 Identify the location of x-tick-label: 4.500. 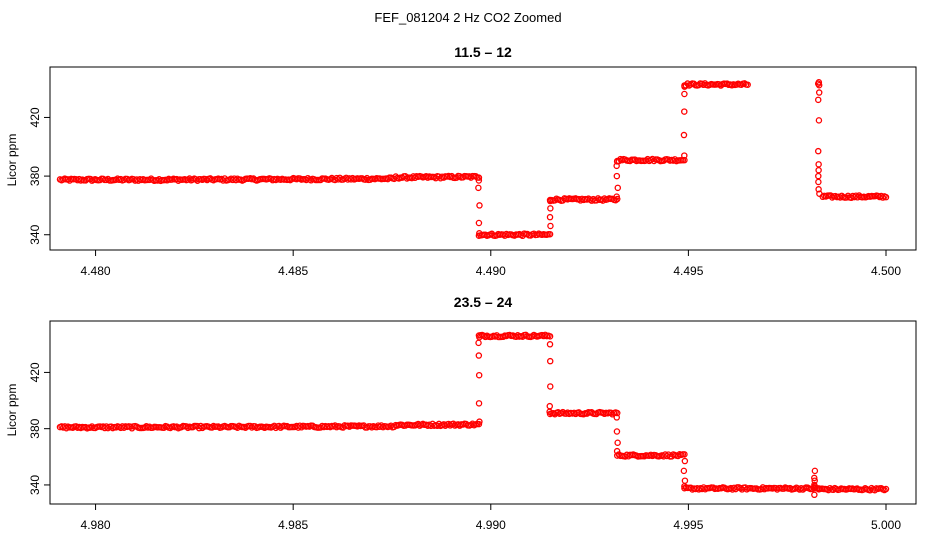
(886, 271).